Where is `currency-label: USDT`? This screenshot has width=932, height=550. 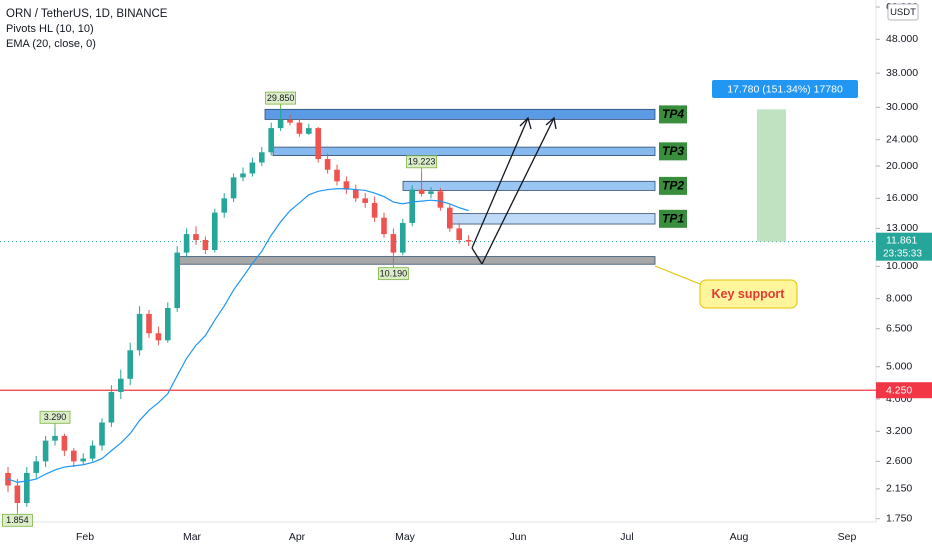 currency-label: USDT is located at coordinates (903, 12).